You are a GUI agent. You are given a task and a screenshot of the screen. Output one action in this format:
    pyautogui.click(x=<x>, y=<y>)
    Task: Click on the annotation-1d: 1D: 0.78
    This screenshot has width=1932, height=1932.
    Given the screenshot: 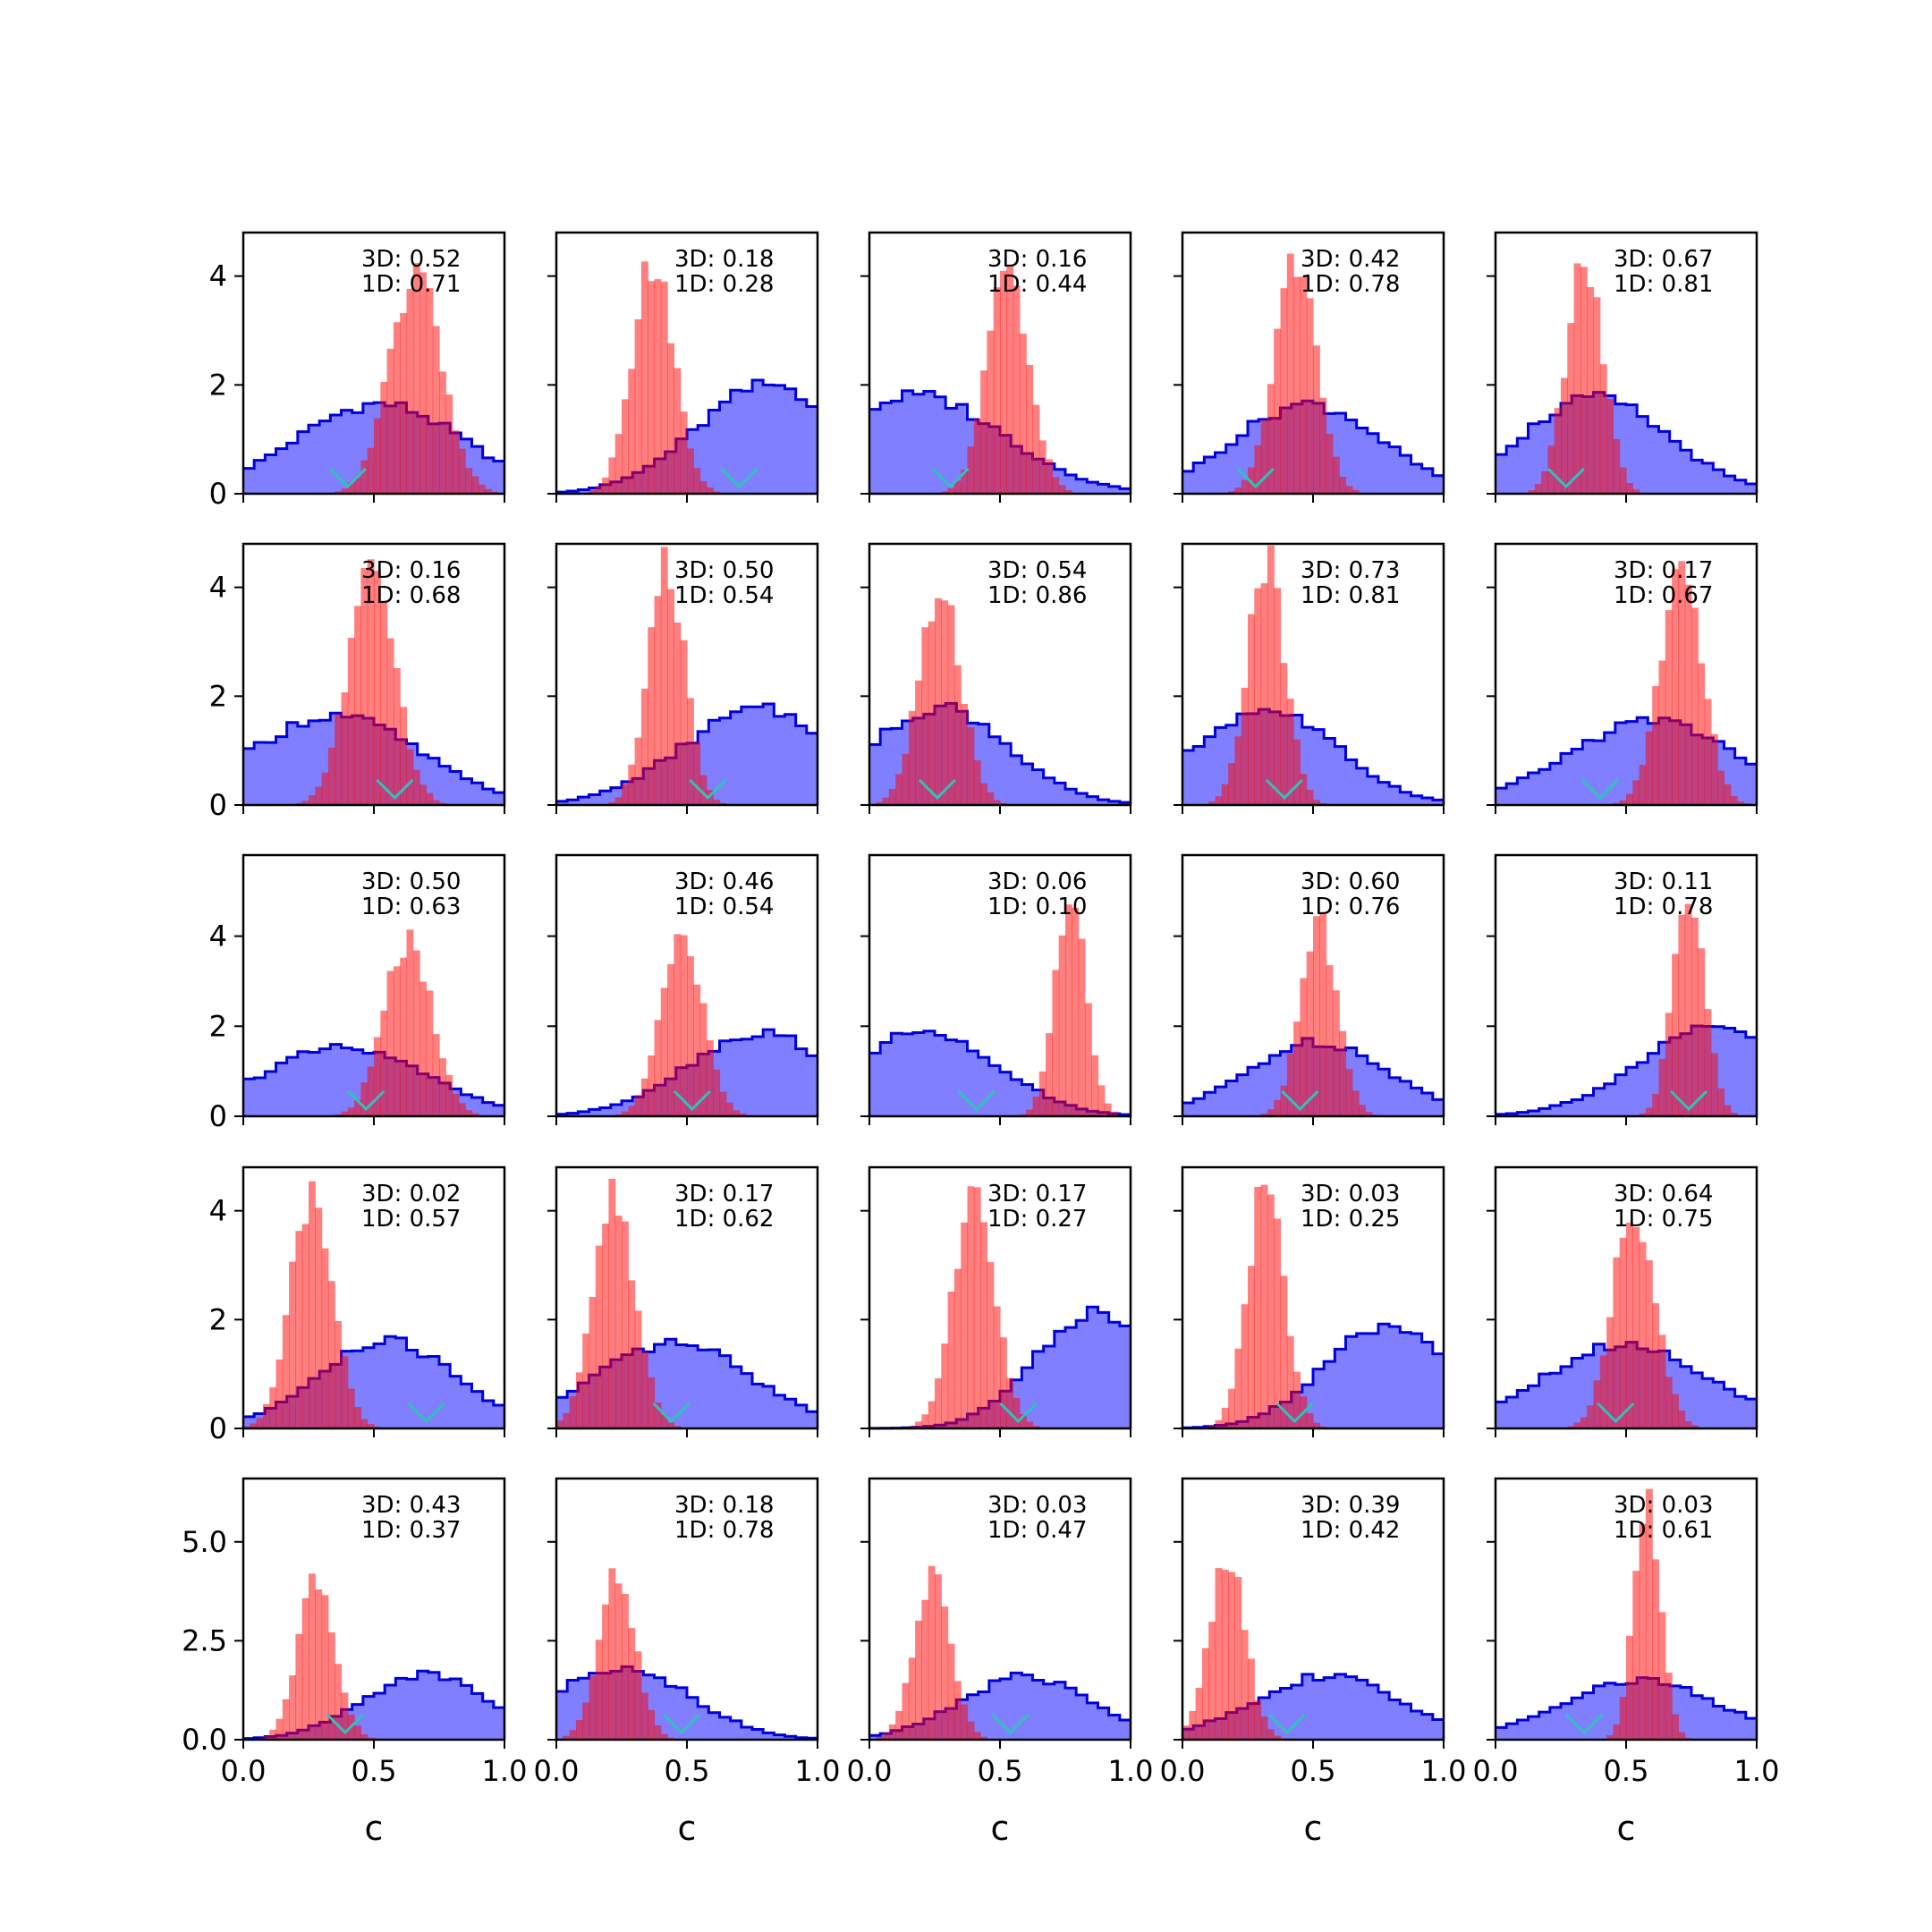 What is the action you would take?
    pyautogui.click(x=1350, y=284)
    